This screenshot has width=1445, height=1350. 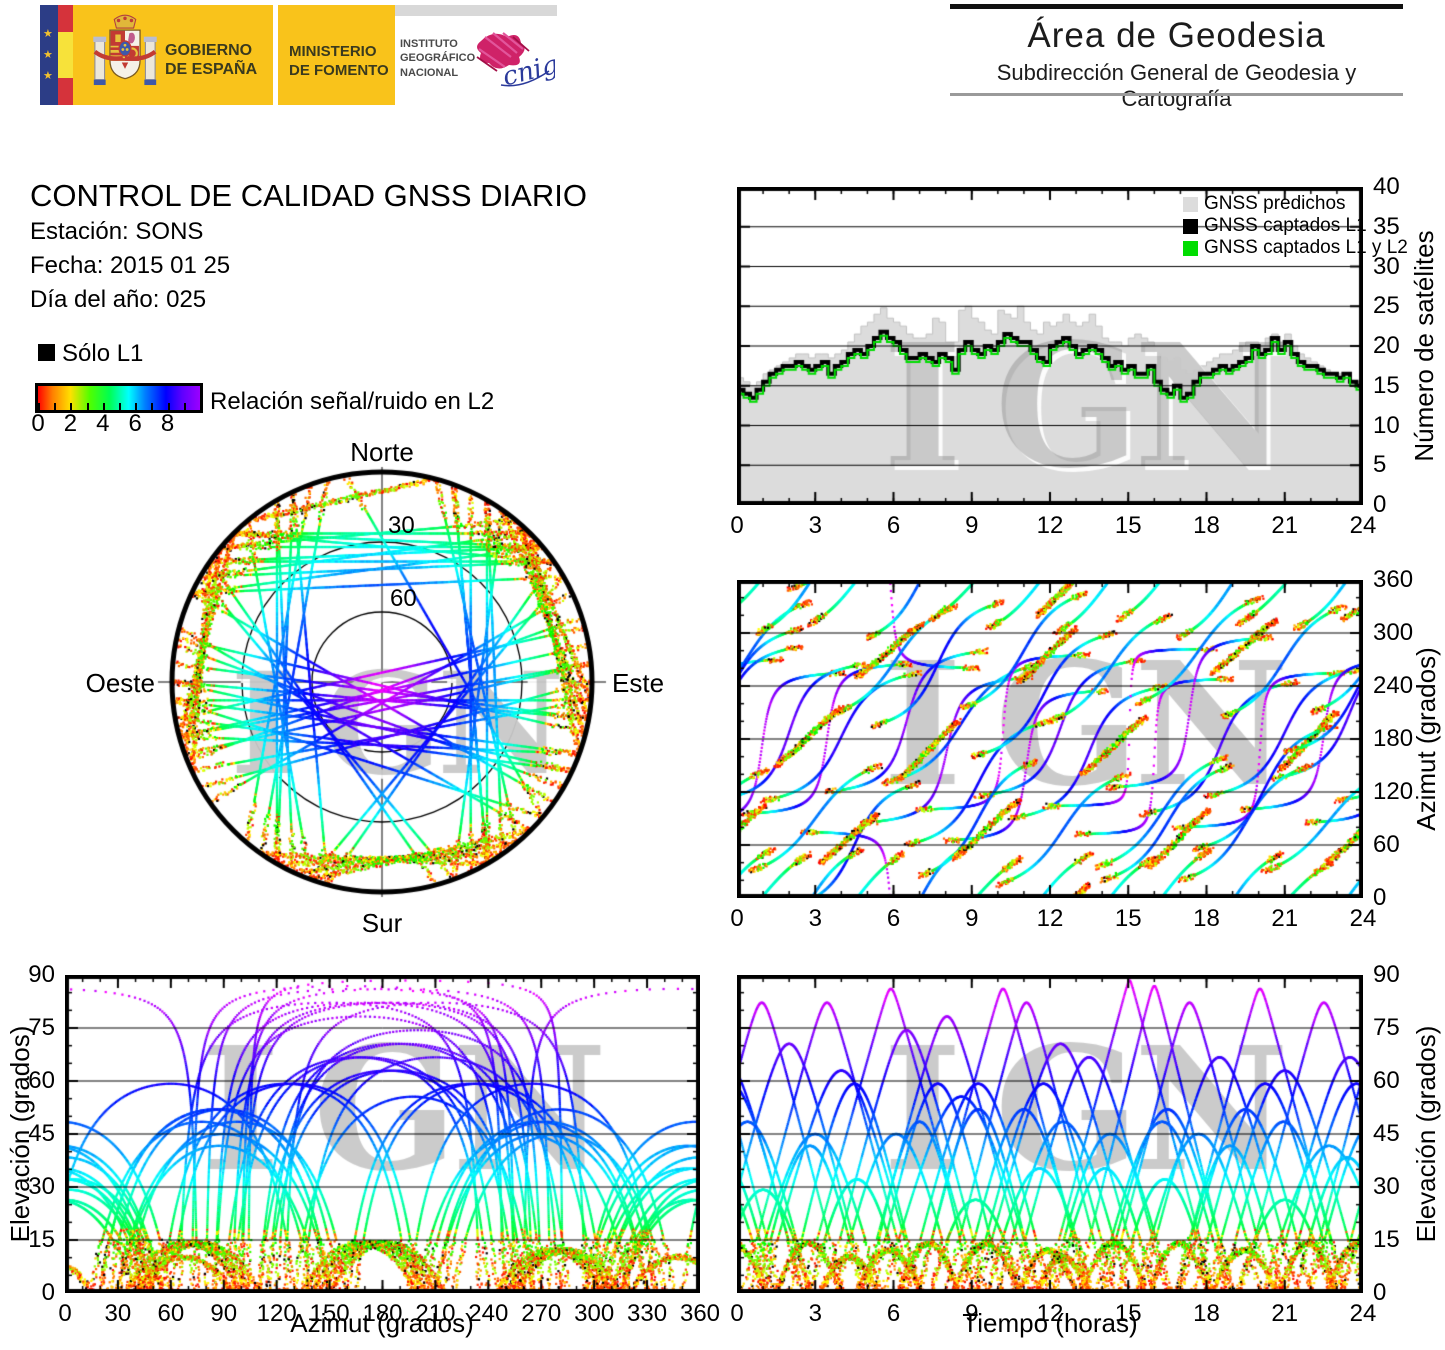 What do you see at coordinates (1386, 186) in the screenshot?
I see `tick-label: 40` at bounding box center [1386, 186].